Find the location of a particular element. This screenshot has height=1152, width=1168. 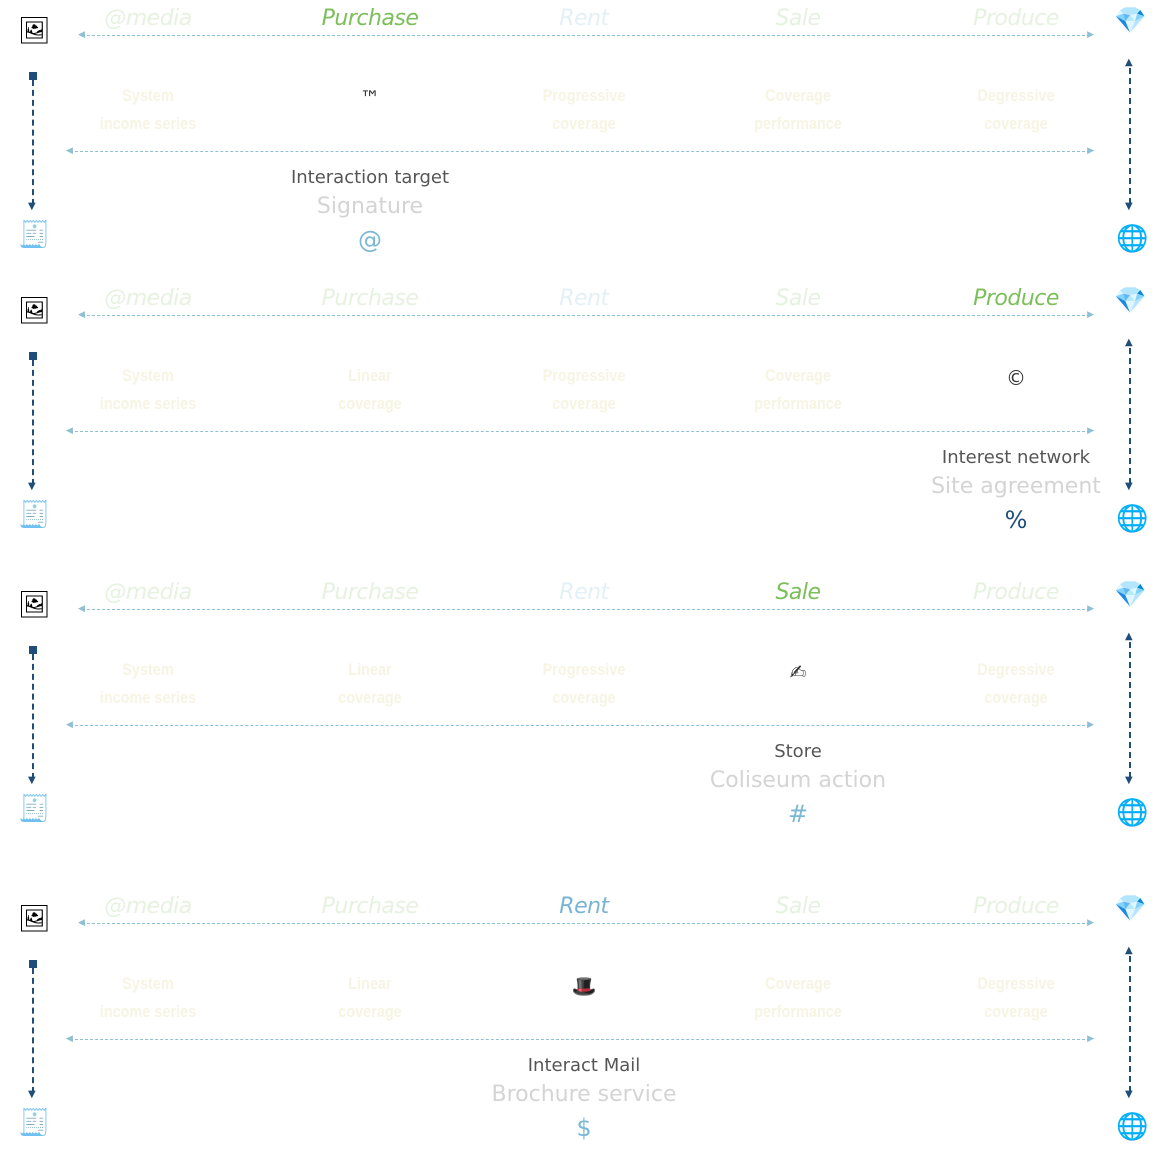

caption-subtitle: Brochure service is located at coordinates (584, 1094).